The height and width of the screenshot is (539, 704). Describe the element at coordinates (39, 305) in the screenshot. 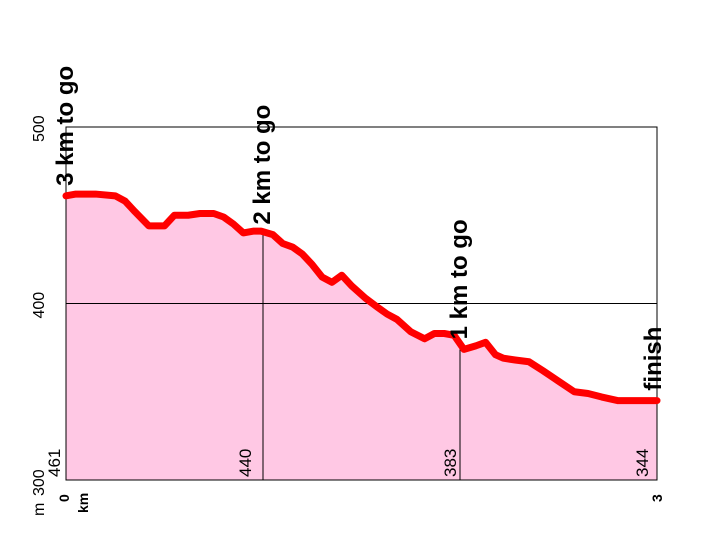

I see `y-tick-label-400: 400` at that location.